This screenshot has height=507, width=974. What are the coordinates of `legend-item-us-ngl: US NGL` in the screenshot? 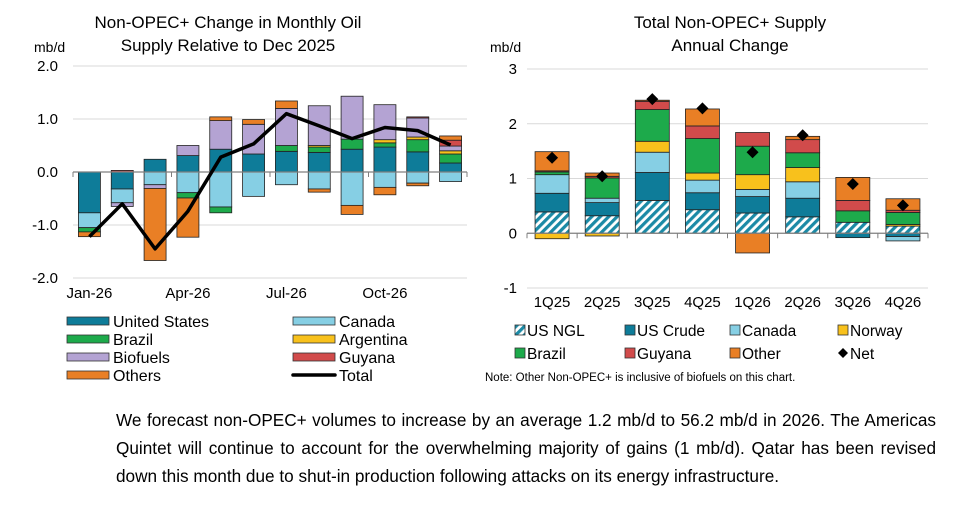 It's located at (549, 331).